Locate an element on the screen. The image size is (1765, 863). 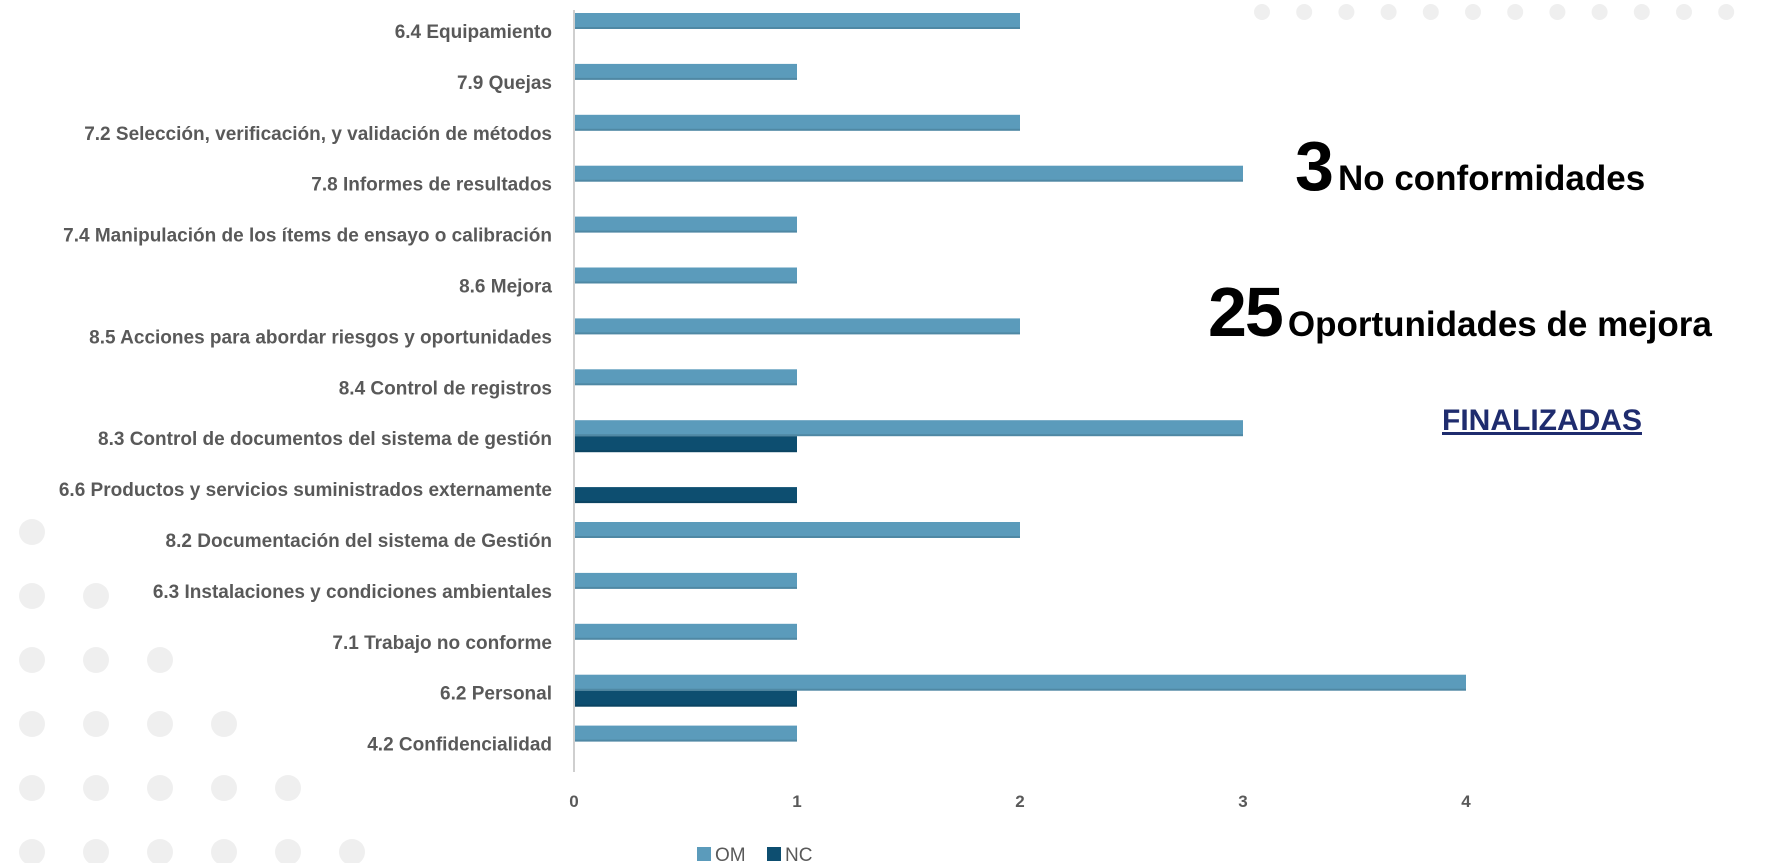
om-count-stat: 25 Oportunidades de mejora is located at coordinates (1460, 312).